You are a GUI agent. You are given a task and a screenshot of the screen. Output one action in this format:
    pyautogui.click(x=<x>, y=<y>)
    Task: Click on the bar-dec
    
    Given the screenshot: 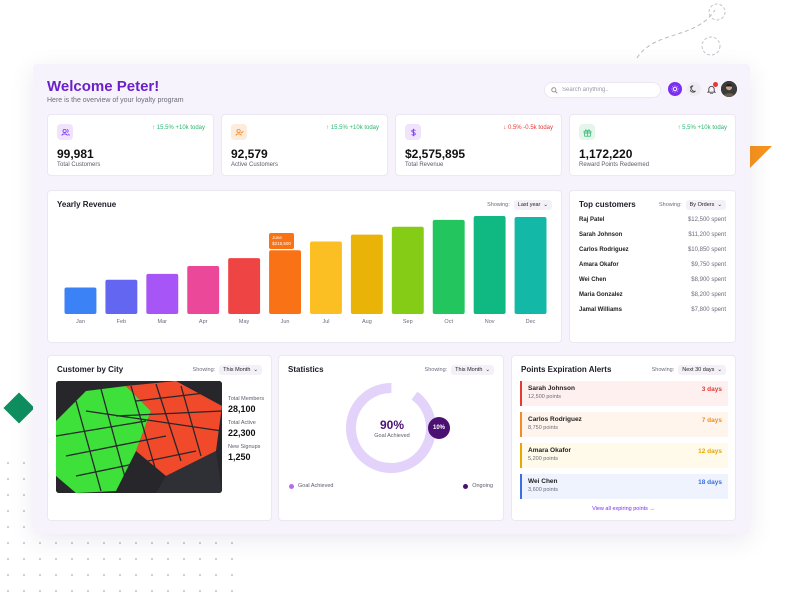 What is the action you would take?
    pyautogui.click(x=530, y=265)
    